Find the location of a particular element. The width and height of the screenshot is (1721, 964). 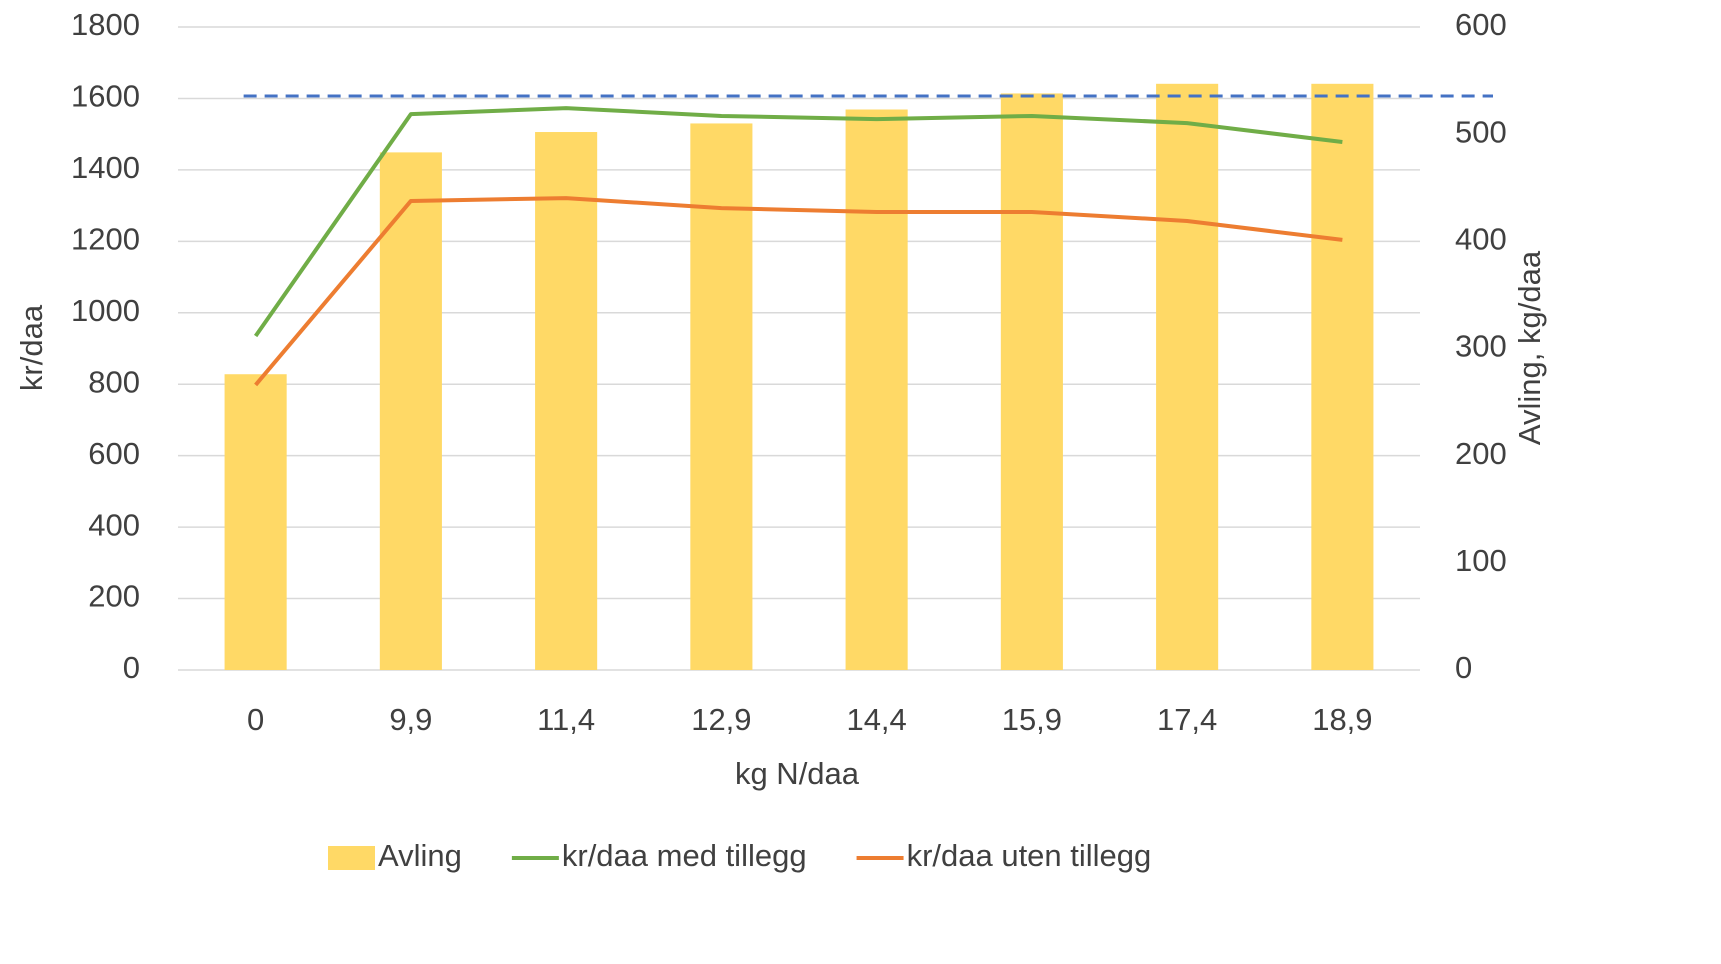

legend-label: Avling is located at coordinates (420, 855).